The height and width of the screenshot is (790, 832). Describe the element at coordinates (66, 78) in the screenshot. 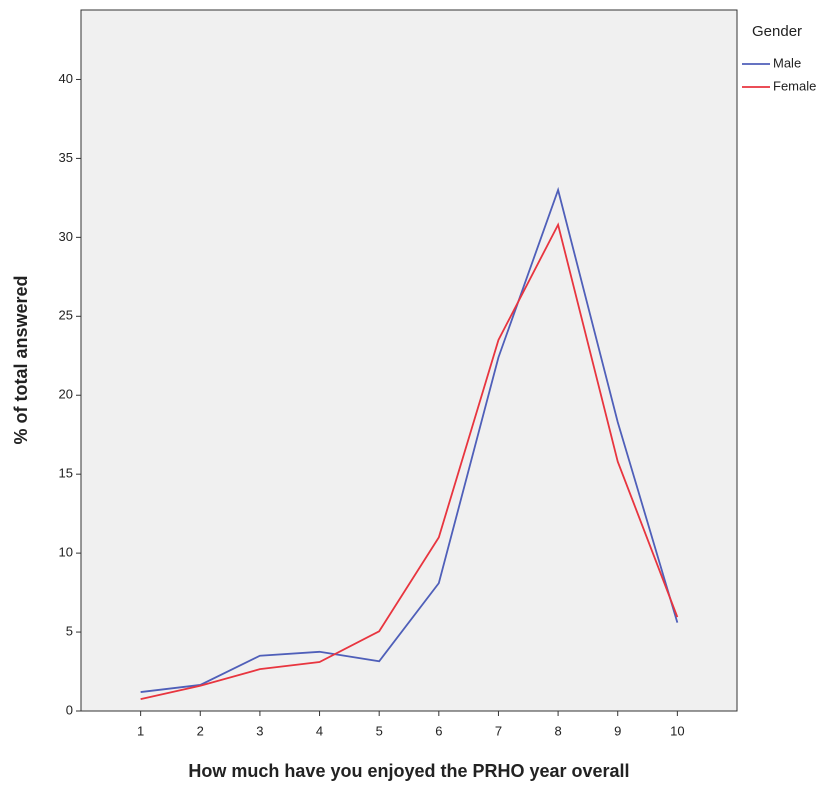

I see `y-tick-label: 40` at that location.